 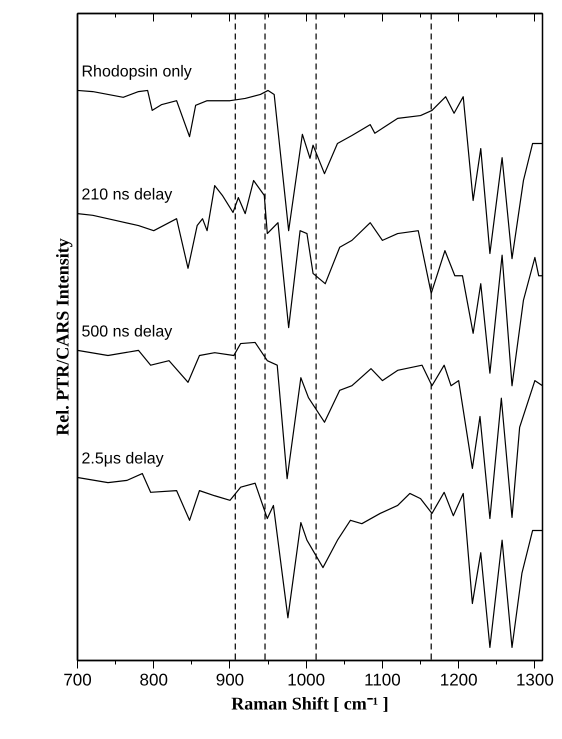 What do you see at coordinates (123, 459) in the screenshot?
I see `series-label: 2.5μs delay` at bounding box center [123, 459].